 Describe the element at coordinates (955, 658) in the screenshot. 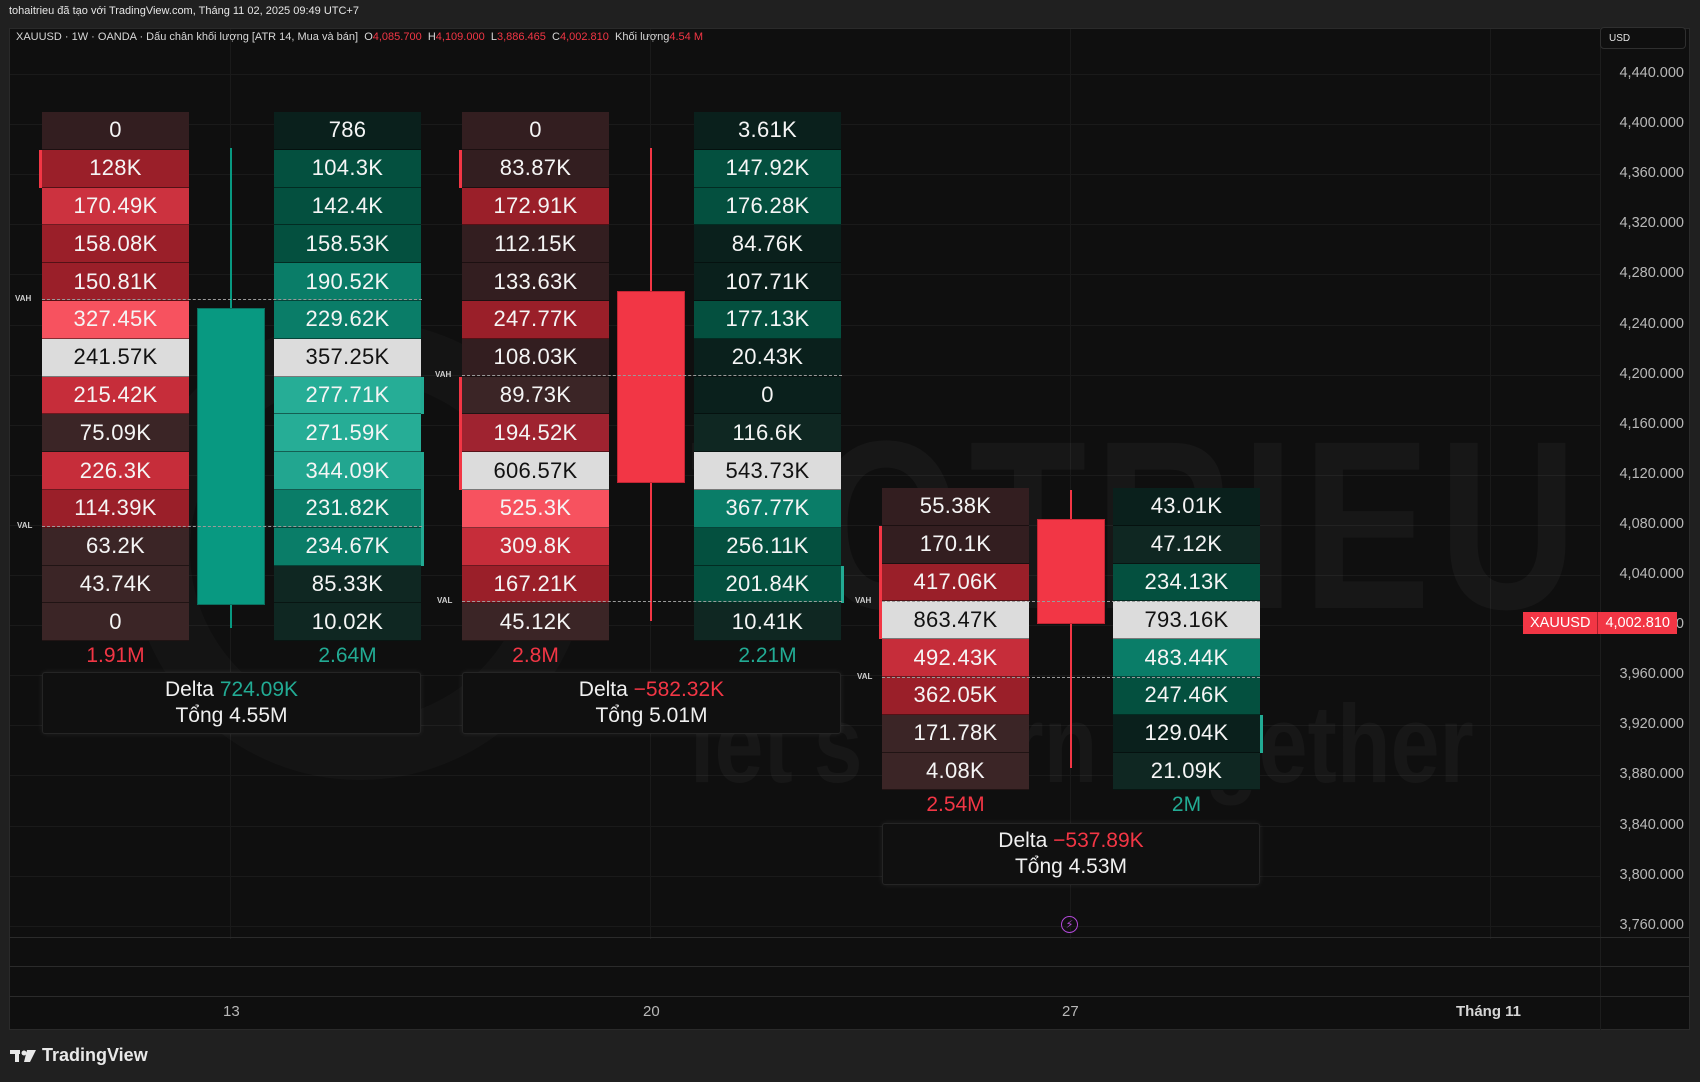

I see `sell-volume-cell: 492.43K` at that location.